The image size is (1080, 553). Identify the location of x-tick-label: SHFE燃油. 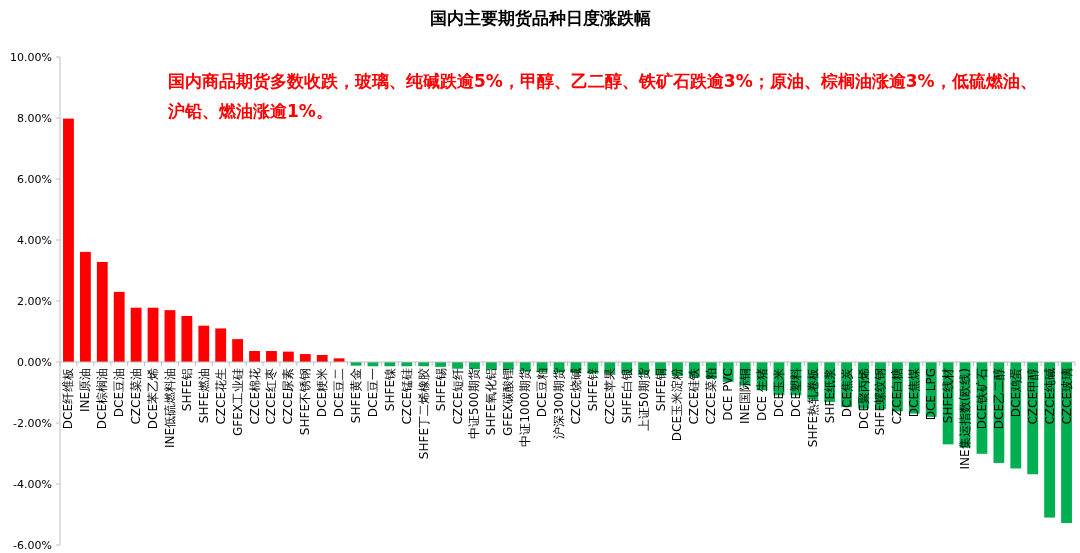
(203, 396).